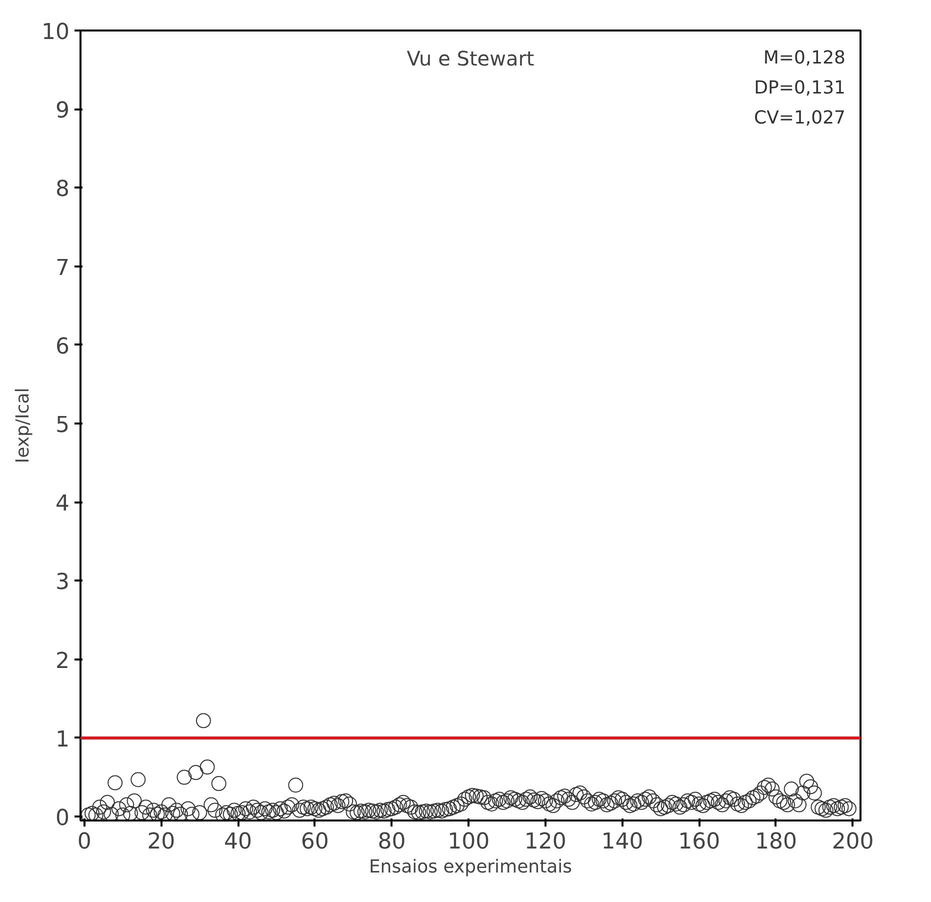 The height and width of the screenshot is (902, 931). What do you see at coordinates (622, 842) in the screenshot?
I see `x-tick-label: 140` at bounding box center [622, 842].